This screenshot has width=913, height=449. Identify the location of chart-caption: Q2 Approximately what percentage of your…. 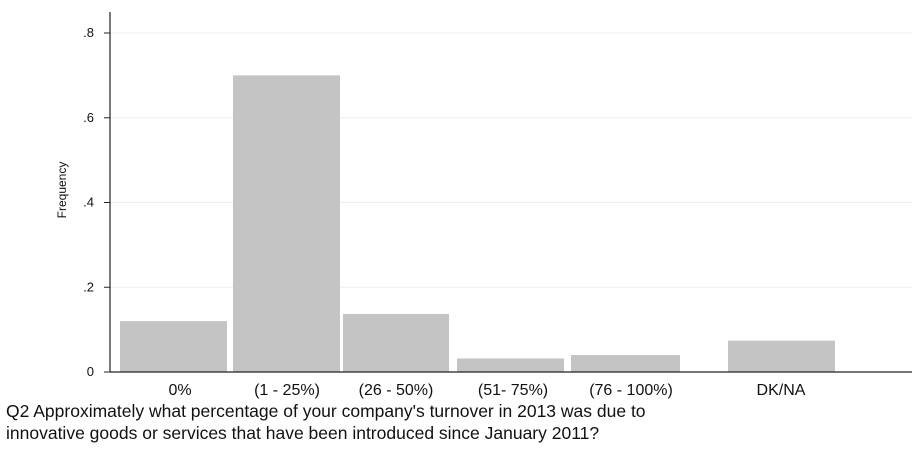
(458, 422).